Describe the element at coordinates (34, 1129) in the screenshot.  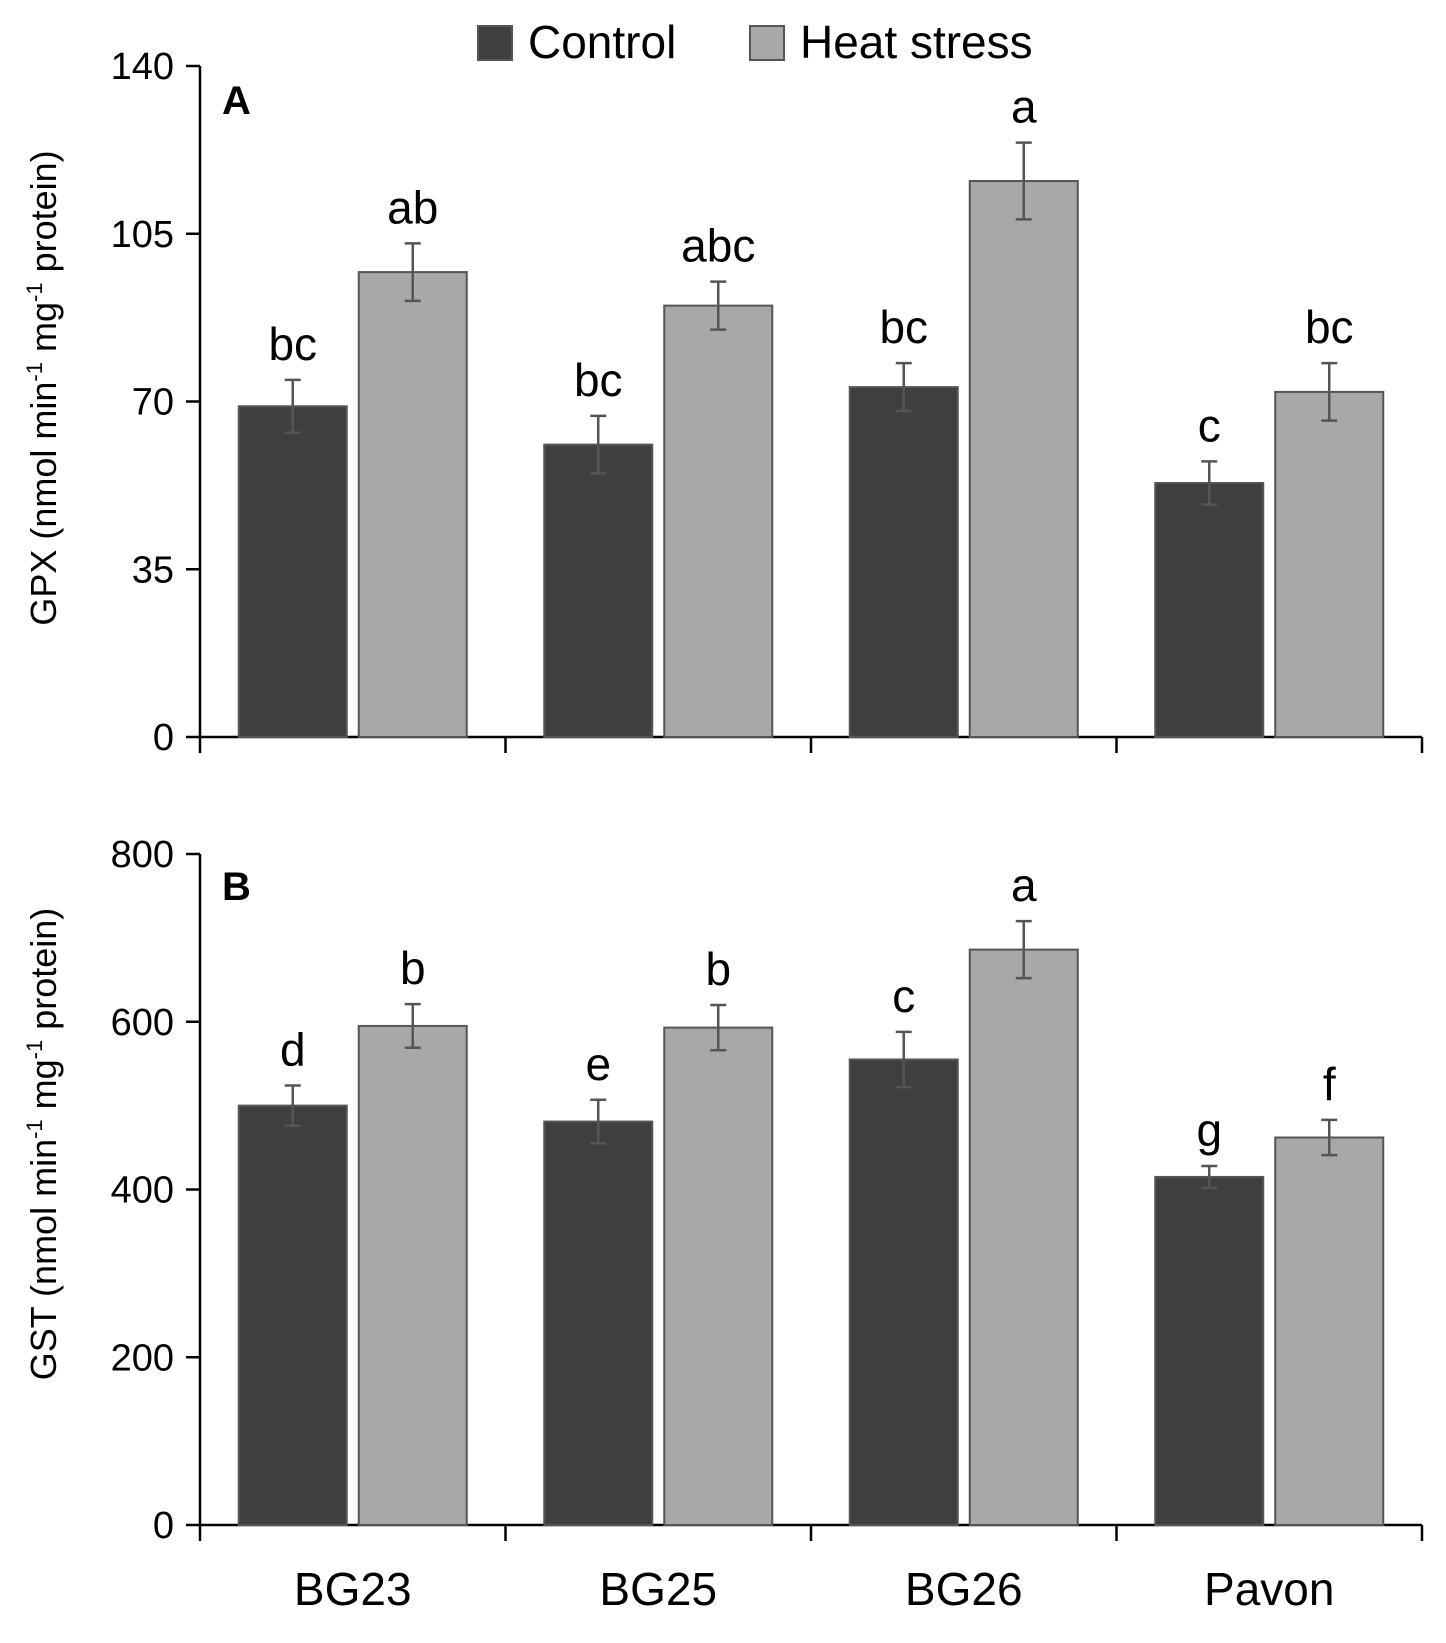
I see `panel-b-ylabel-sup1: -1` at that location.